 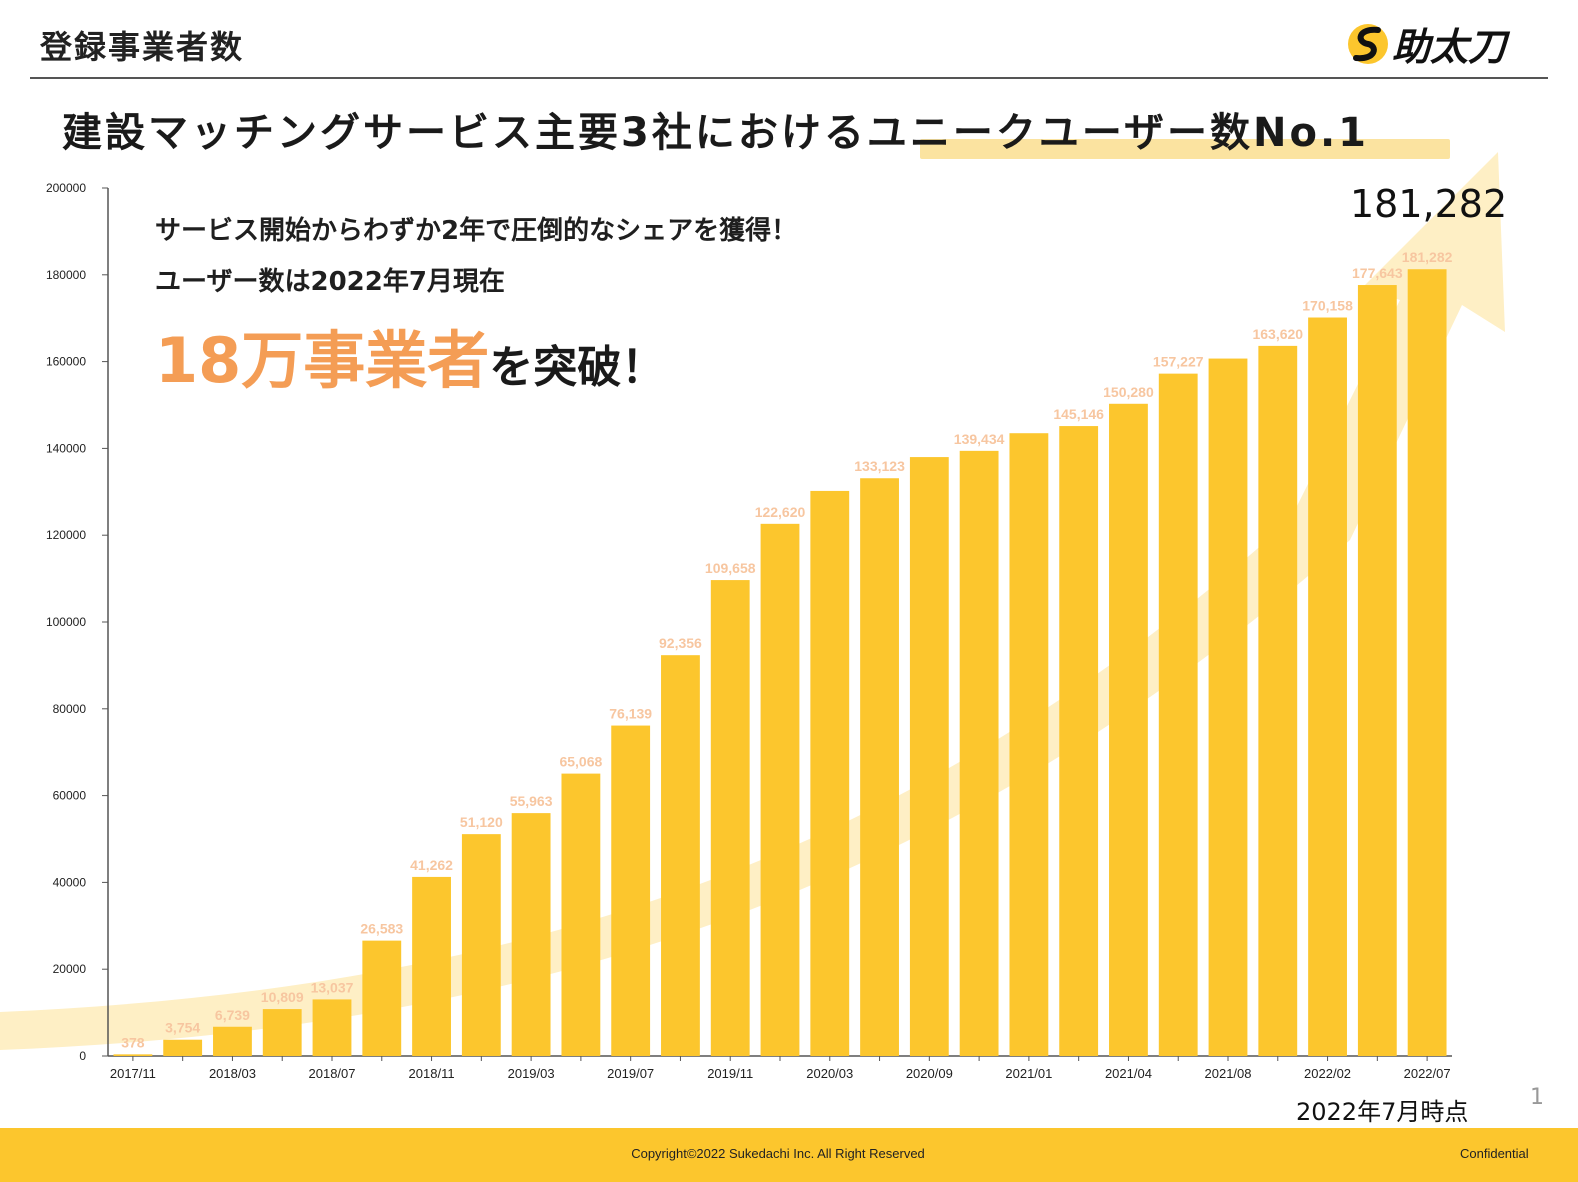 What do you see at coordinates (431, 865) in the screenshot?
I see `data-label: 41,262` at bounding box center [431, 865].